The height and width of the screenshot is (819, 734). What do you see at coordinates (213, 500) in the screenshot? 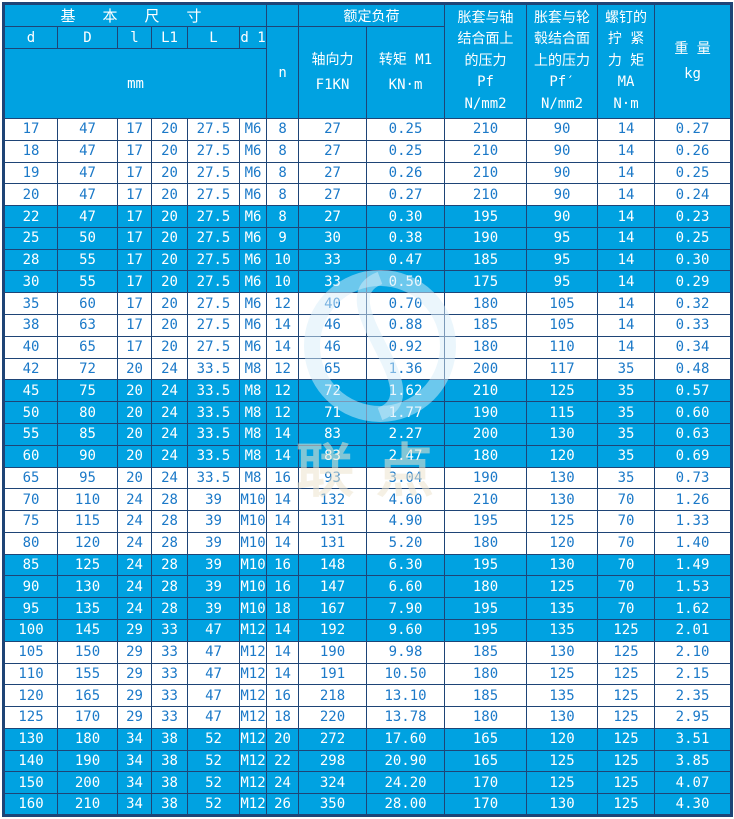
I see `table-cell: 39` at bounding box center [213, 500].